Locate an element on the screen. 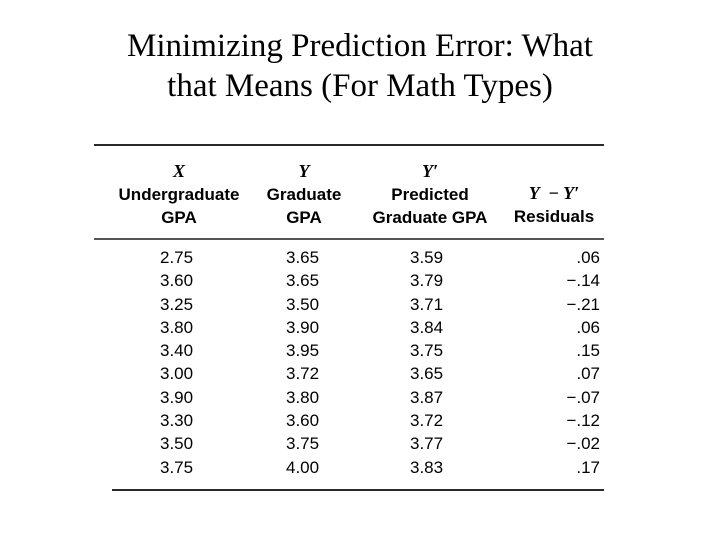 Image resolution: width=720 pixels, height=540 pixels. header-label-line-1: Residuals is located at coordinates (554, 216).